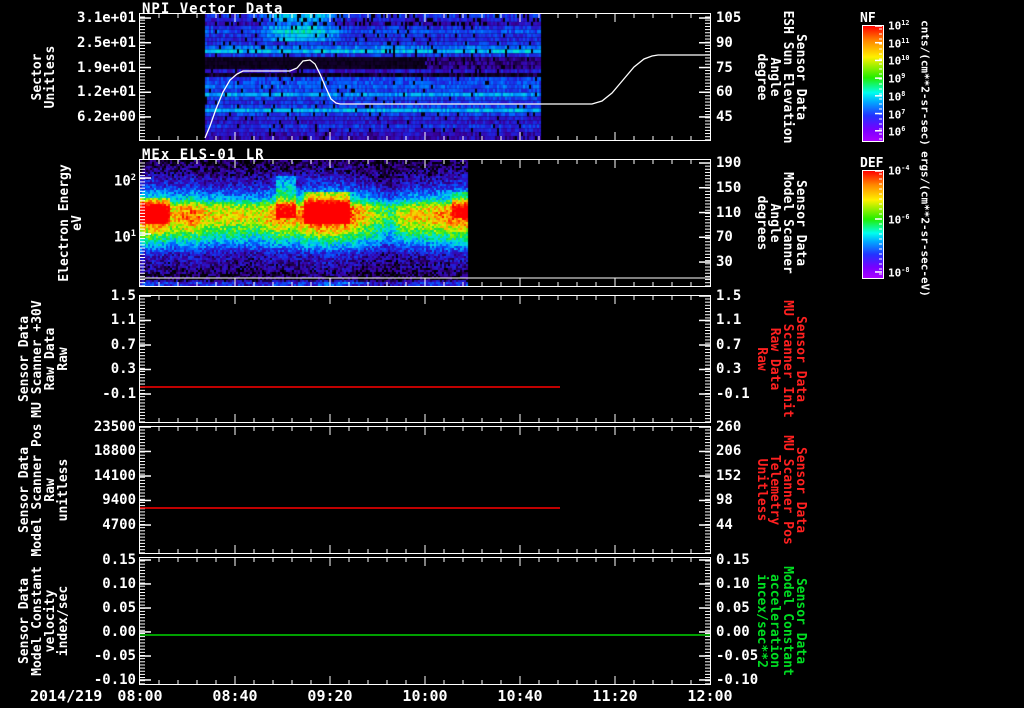 This screenshot has height=708, width=1024. I want to click on panel-axes-npi, so click(425, 77).